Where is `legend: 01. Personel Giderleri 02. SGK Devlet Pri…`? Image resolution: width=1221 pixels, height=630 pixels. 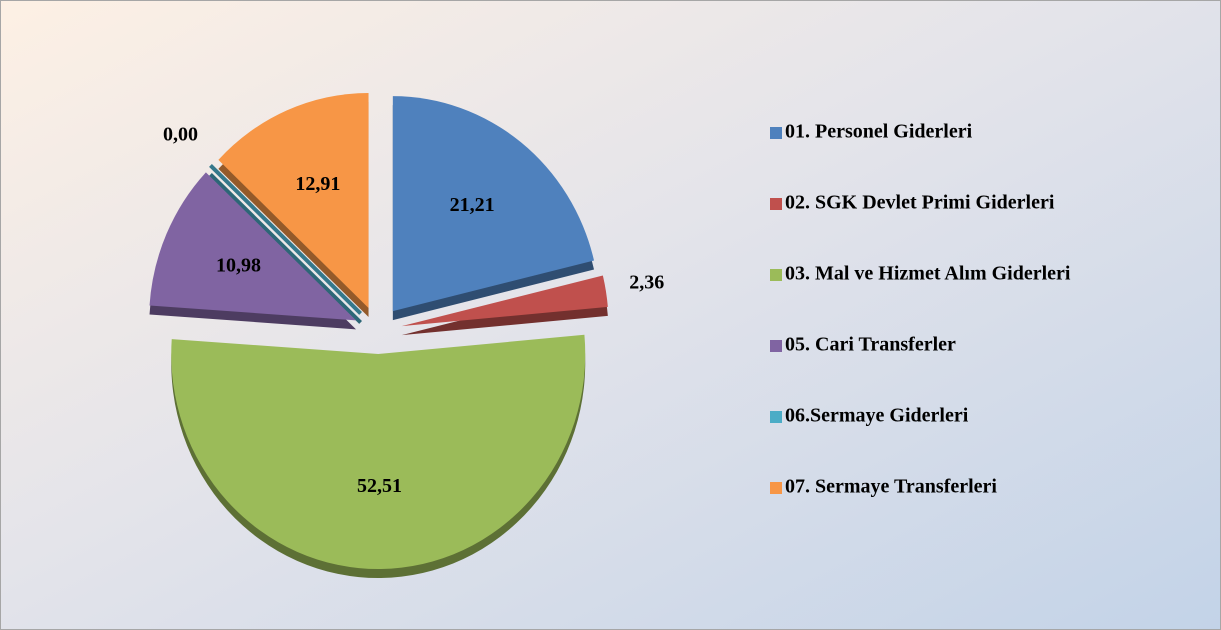
legend: 01. Personel Giderleri 02. SGK Devlet Pri… is located at coordinates (920, 309).